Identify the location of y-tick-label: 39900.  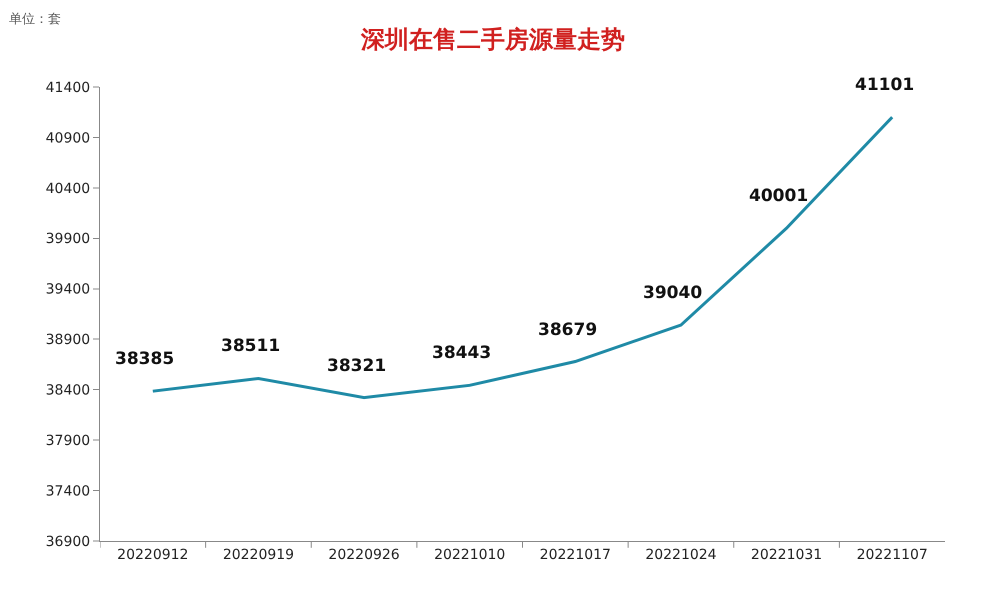
(68, 239).